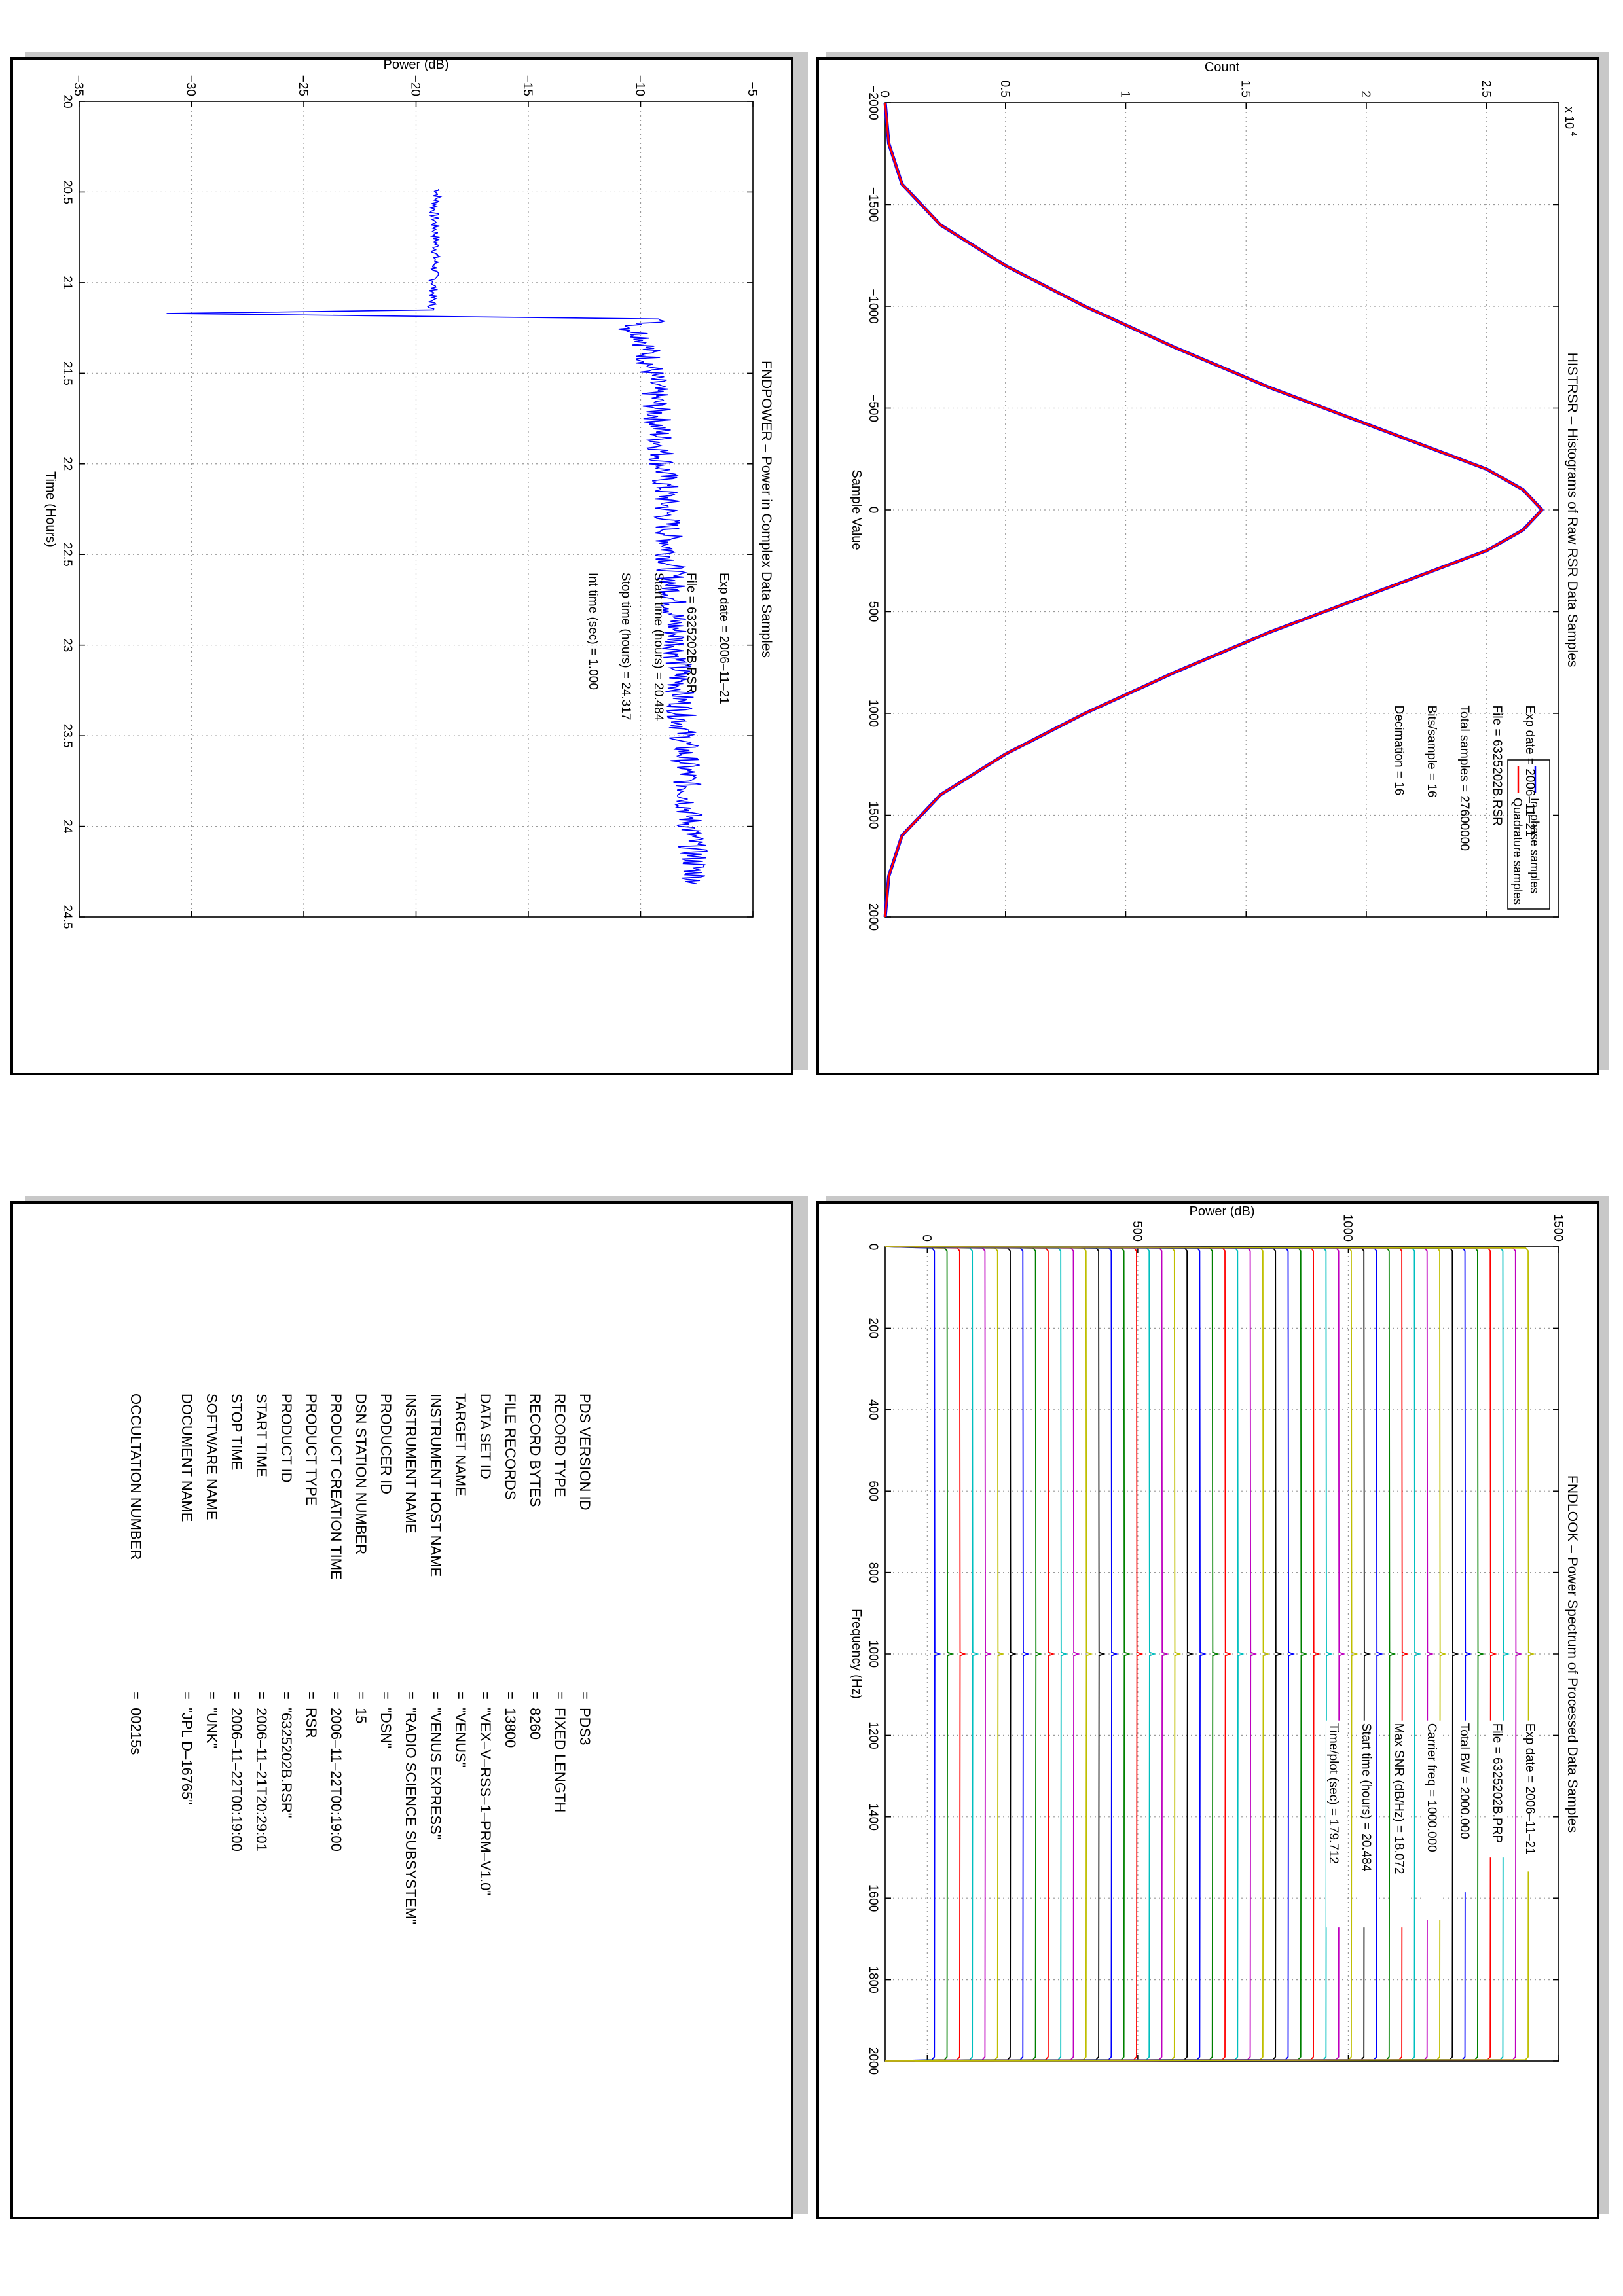 This screenshot has height=2296, width=1623. I want to click on x-axis-label: Frequency (Hz), so click(856, 1654).